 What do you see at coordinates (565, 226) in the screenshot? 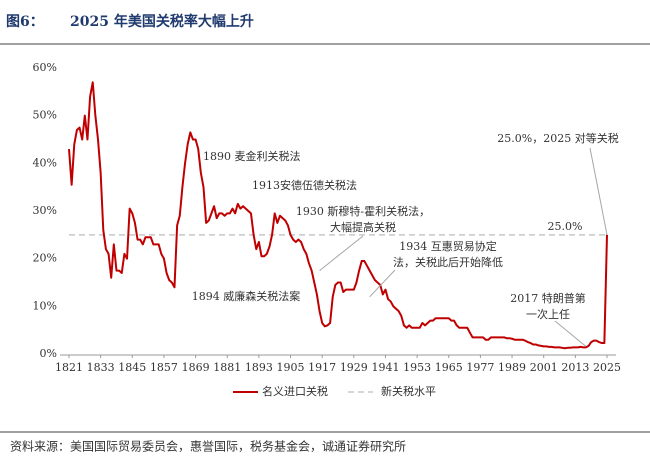
I see `reference-label: 25.0%` at bounding box center [565, 226].